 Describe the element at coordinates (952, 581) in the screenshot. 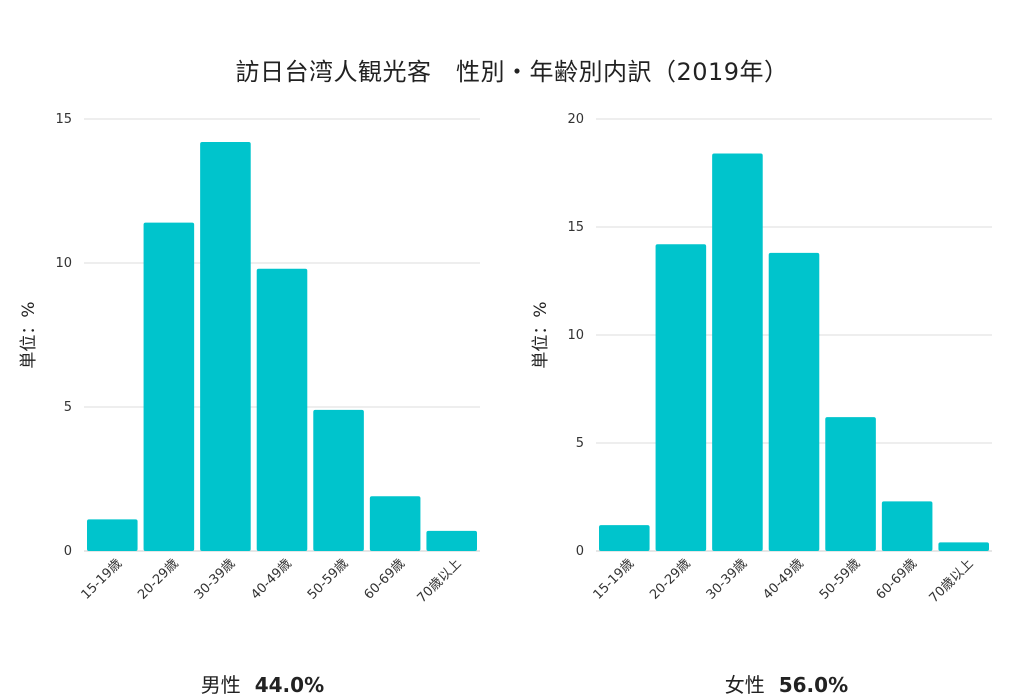

I see `female-x-tick-label: 70歳以上` at that location.